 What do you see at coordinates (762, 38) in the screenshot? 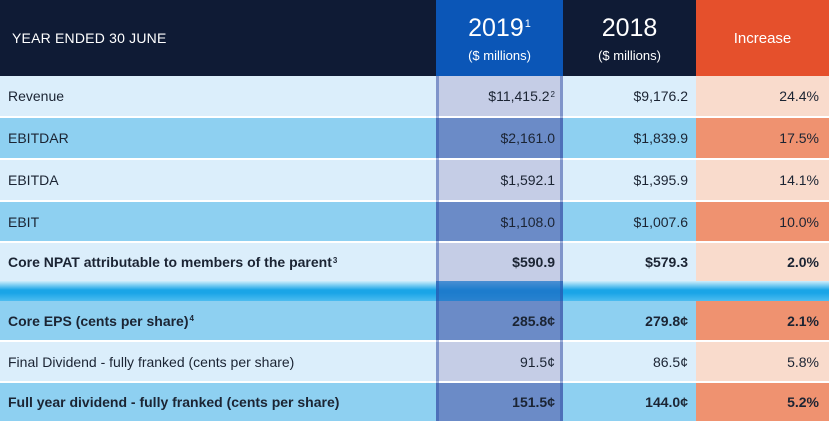
I see `header-increase: Increase` at bounding box center [762, 38].